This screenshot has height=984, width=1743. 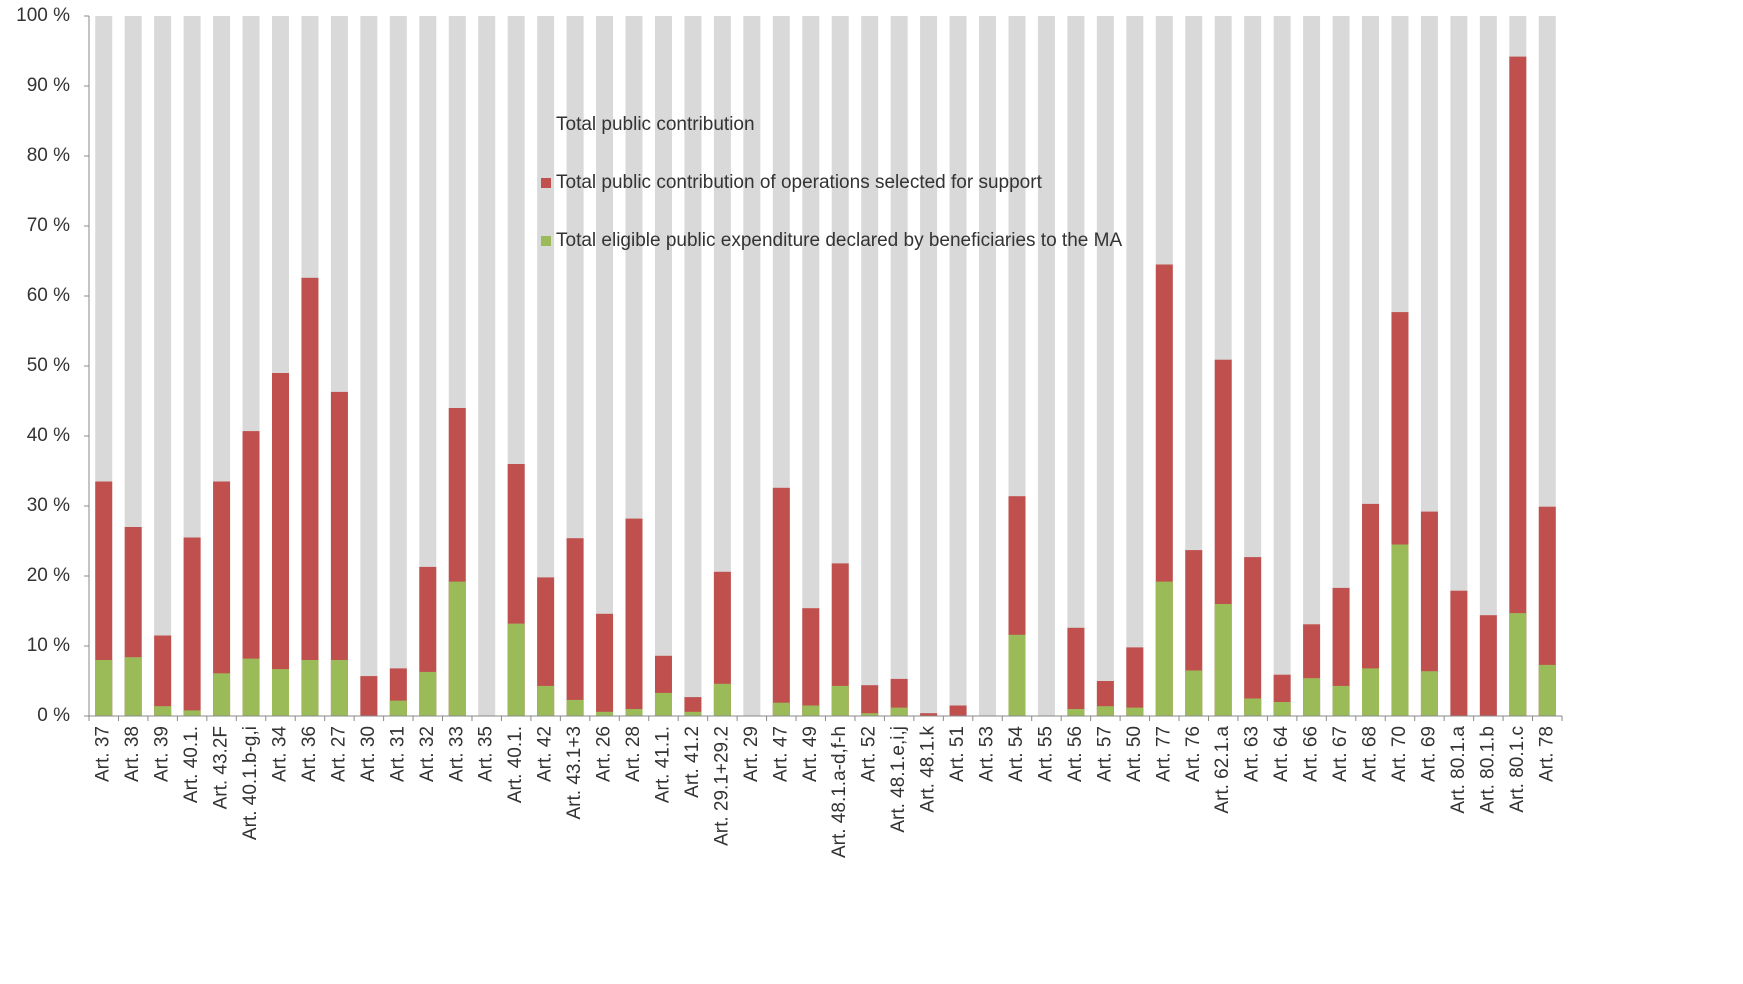 I want to click on x-tick-label: Art. 28, so click(x=633, y=754).